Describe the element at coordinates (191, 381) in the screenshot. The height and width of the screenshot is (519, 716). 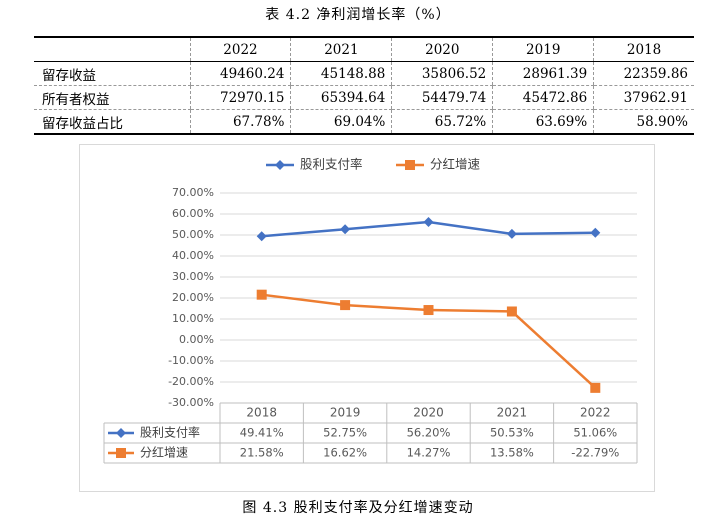
I see `y-tick-label: -20.00%` at that location.